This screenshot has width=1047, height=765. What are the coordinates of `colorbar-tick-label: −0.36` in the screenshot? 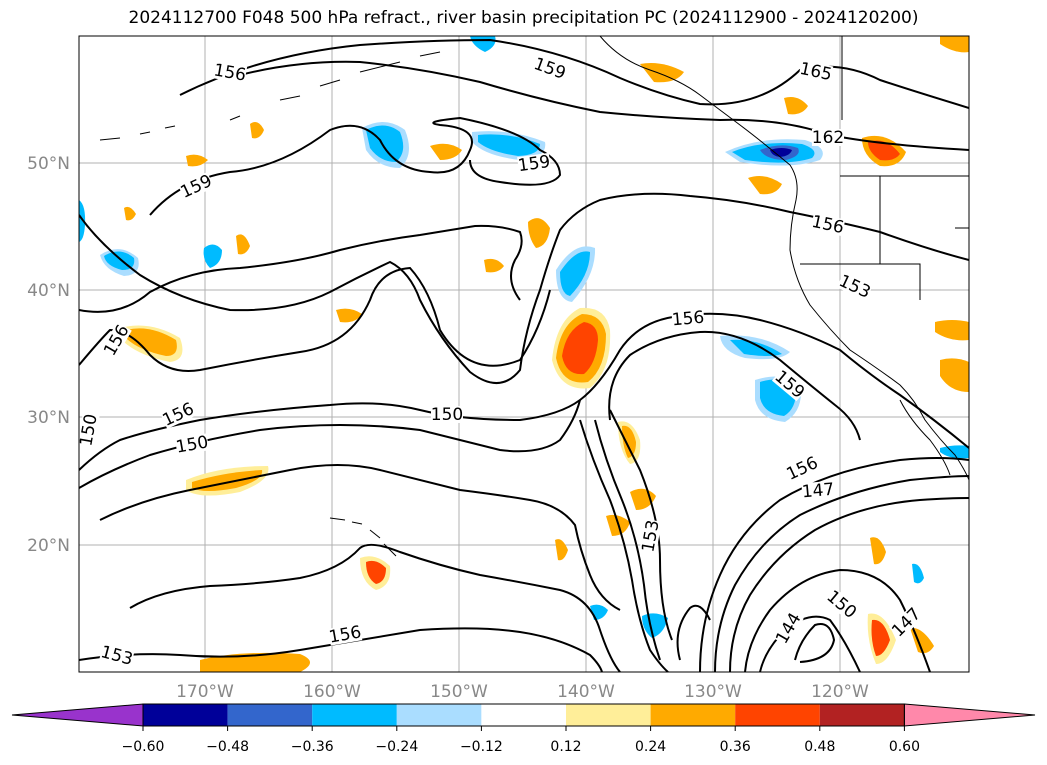 It's located at (312, 747).